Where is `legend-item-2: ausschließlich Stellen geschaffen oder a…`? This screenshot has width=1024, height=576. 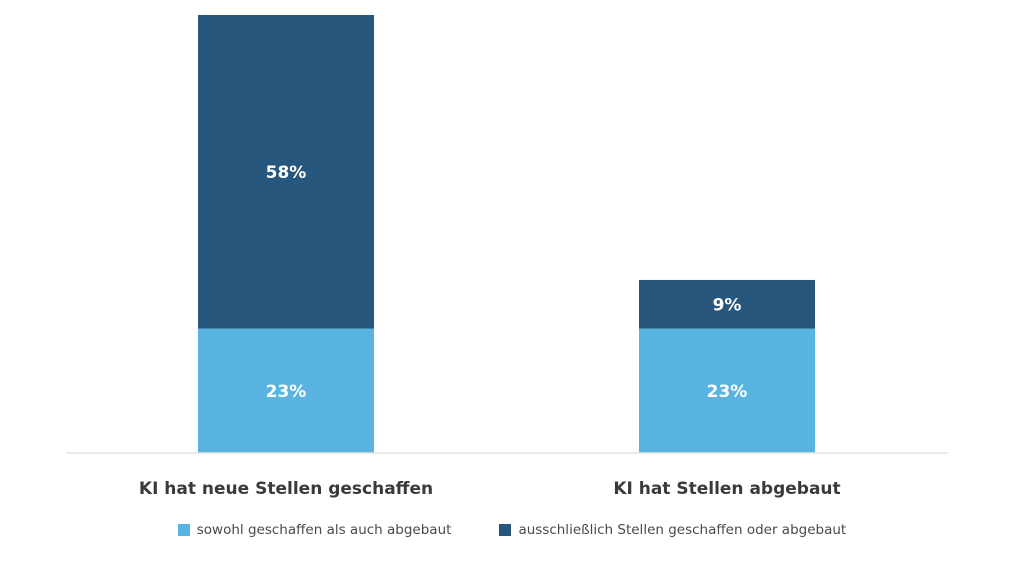 legend-item-2: ausschließlich Stellen geschaffen oder a… is located at coordinates (672, 530).